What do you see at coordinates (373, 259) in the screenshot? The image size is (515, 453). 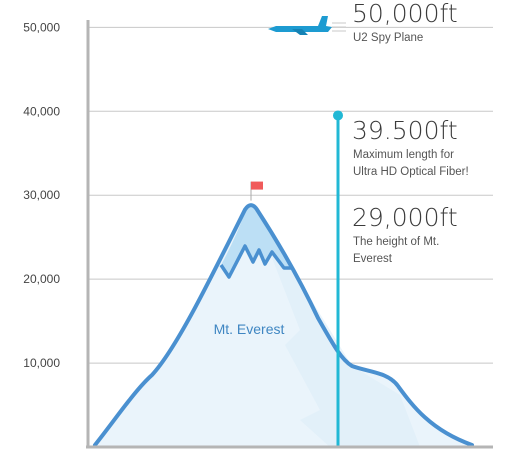 I see `everest-caption: Everest` at bounding box center [373, 259].